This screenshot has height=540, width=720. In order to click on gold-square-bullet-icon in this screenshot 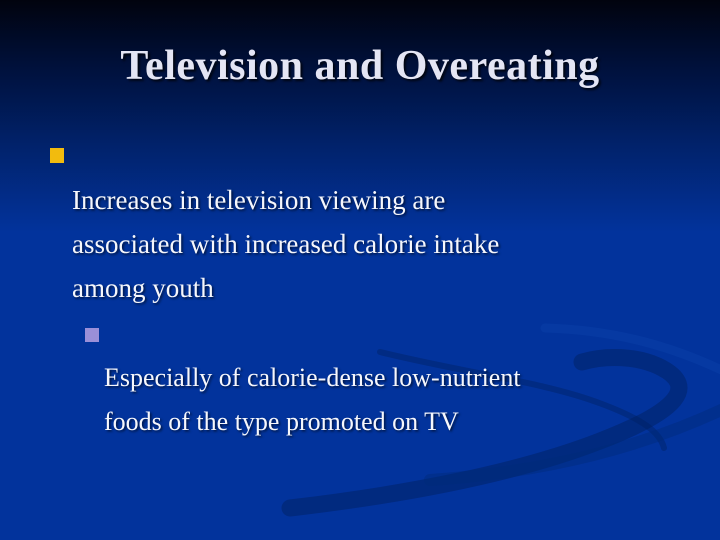, I will do `click(57, 155)`.